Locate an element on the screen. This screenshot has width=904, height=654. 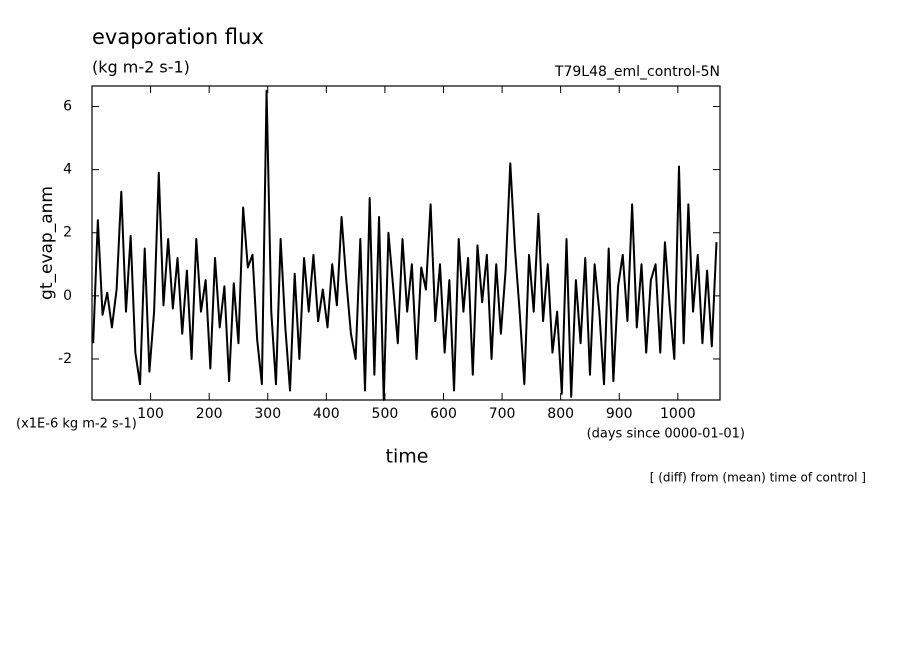
x-tick-label: 1000 is located at coordinates (678, 414).